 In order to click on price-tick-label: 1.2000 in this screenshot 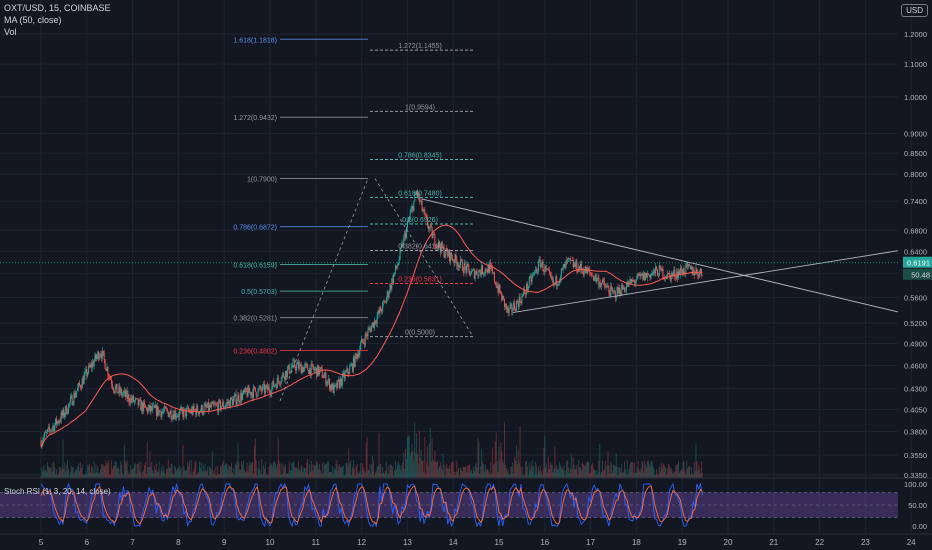, I will do `click(915, 34)`.